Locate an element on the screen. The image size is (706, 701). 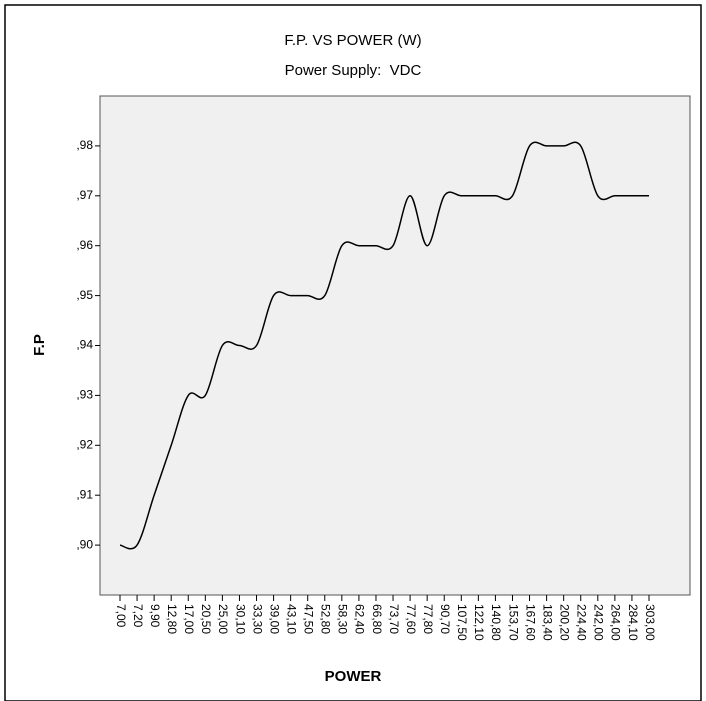
x-tick-label: 30,10 is located at coordinates (240, 619).